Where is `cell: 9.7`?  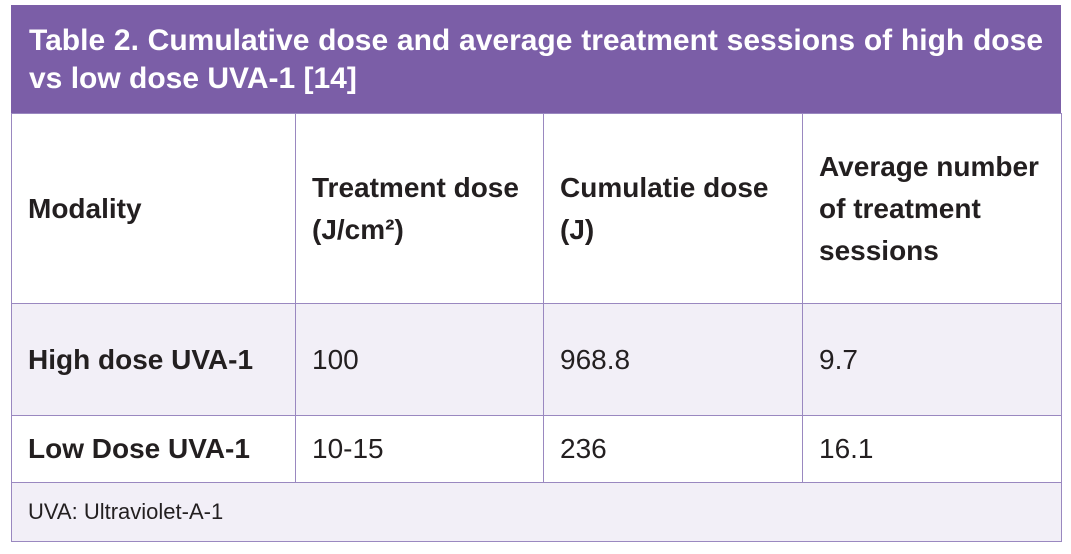 cell: 9.7 is located at coordinates (932, 359).